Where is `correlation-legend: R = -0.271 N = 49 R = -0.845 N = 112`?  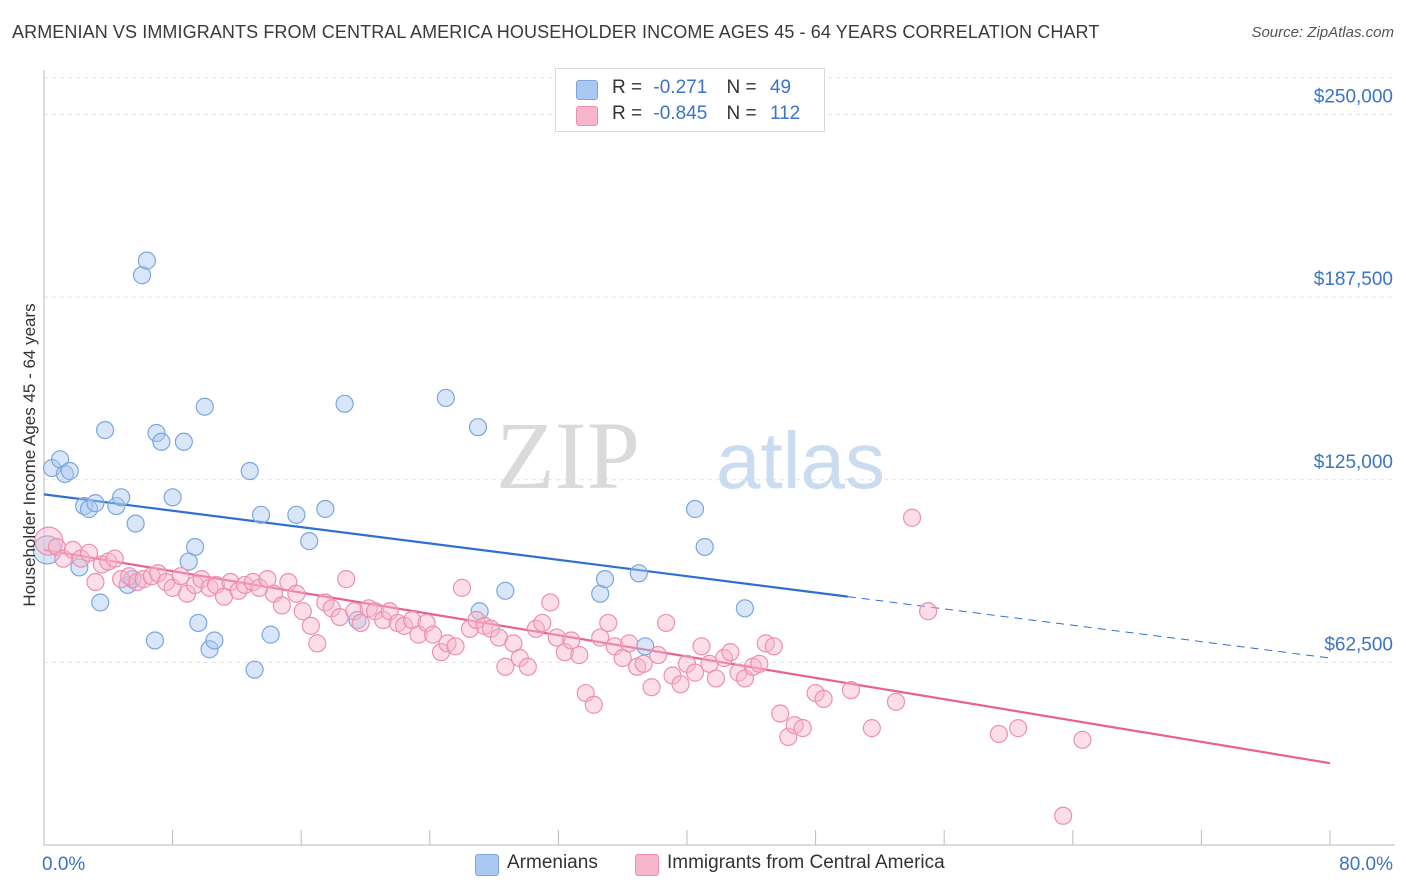
correlation-legend: R = -0.271 N = 49 R = -0.845 N = 112 is located at coordinates (690, 100).